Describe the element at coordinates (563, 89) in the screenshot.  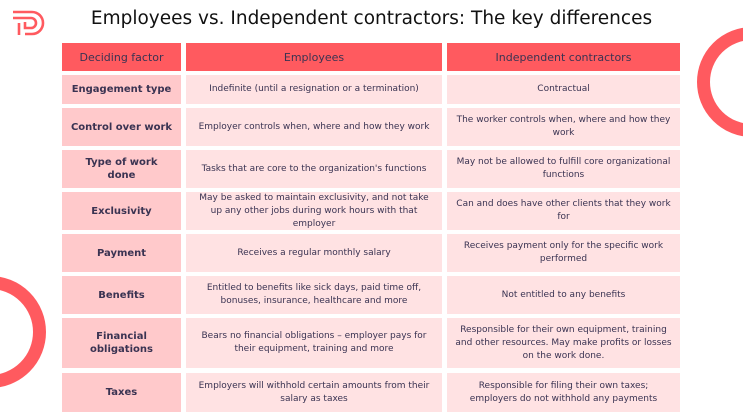
I see `contractors-cell: Contractual` at that location.